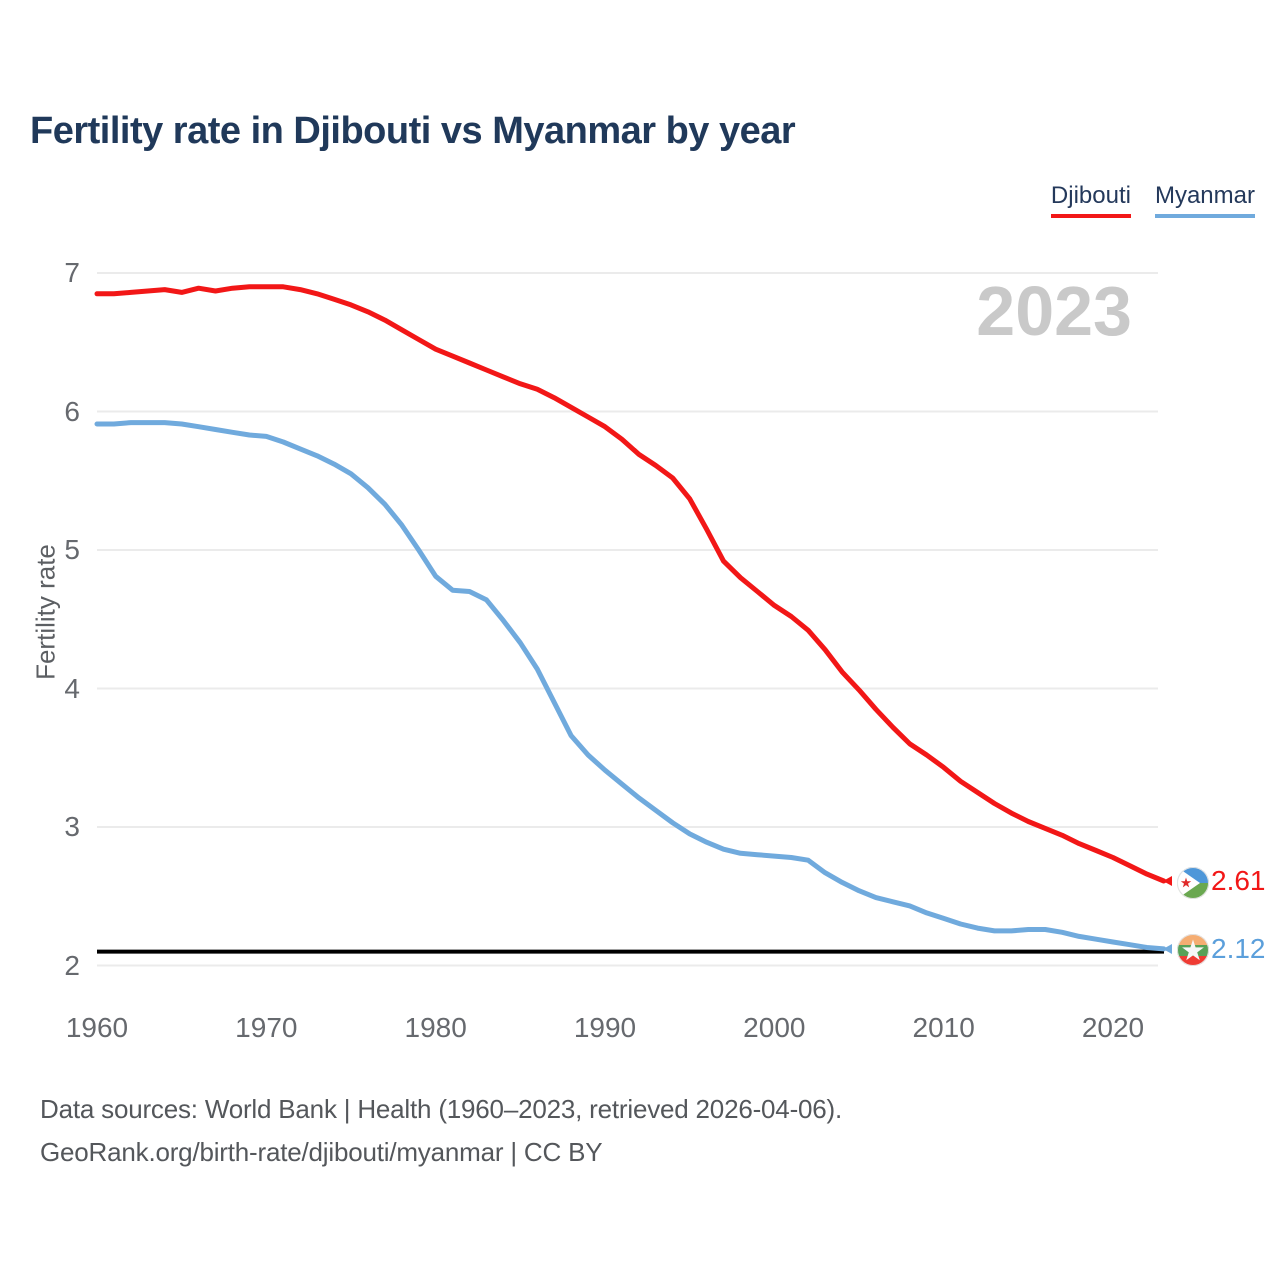  I want to click on x-tick-label-1980: 1980, so click(435, 1027).